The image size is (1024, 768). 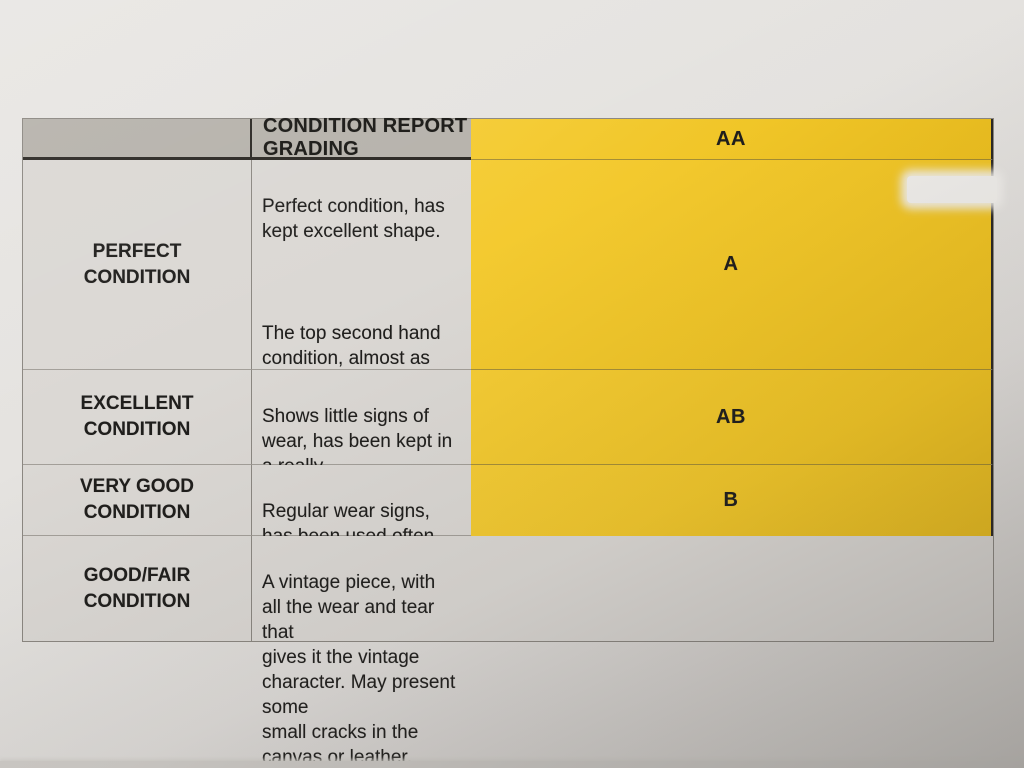 What do you see at coordinates (137, 265) in the screenshot?
I see `condition-label-perfect: PERFECT CONDITION` at bounding box center [137, 265].